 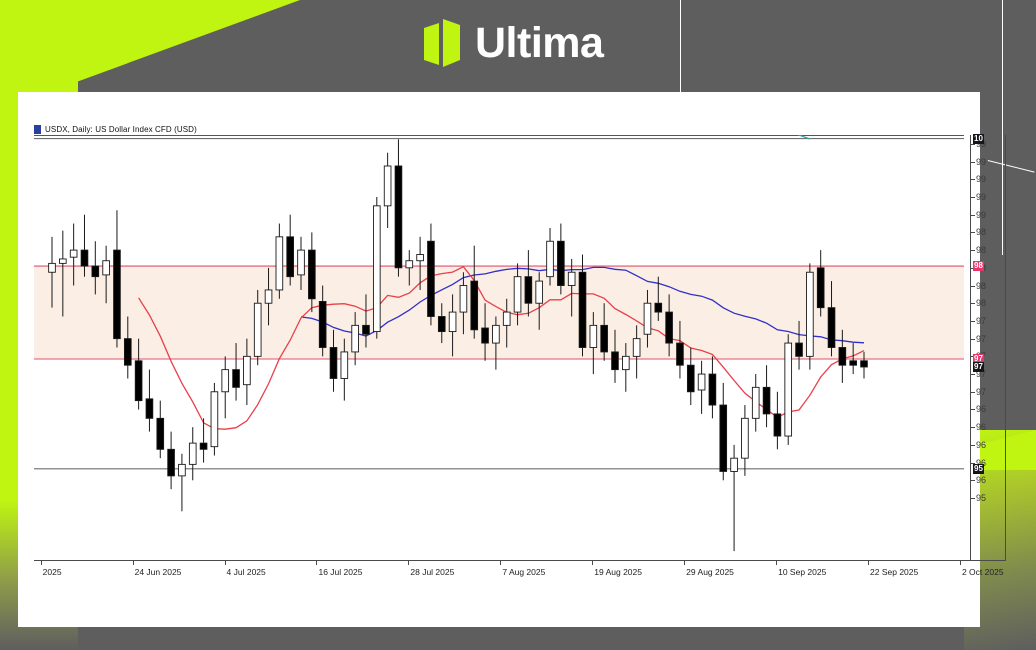 What do you see at coordinates (507, 129) in the screenshot?
I see `chart-header: USDX, Daily: US Dollar Index CFD (USD)` at bounding box center [507, 129].